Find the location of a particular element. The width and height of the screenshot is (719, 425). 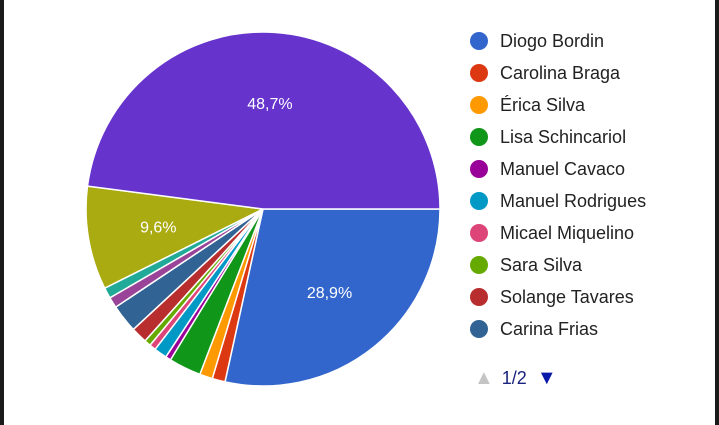

page-indicator: 1/2 is located at coordinates (514, 378).